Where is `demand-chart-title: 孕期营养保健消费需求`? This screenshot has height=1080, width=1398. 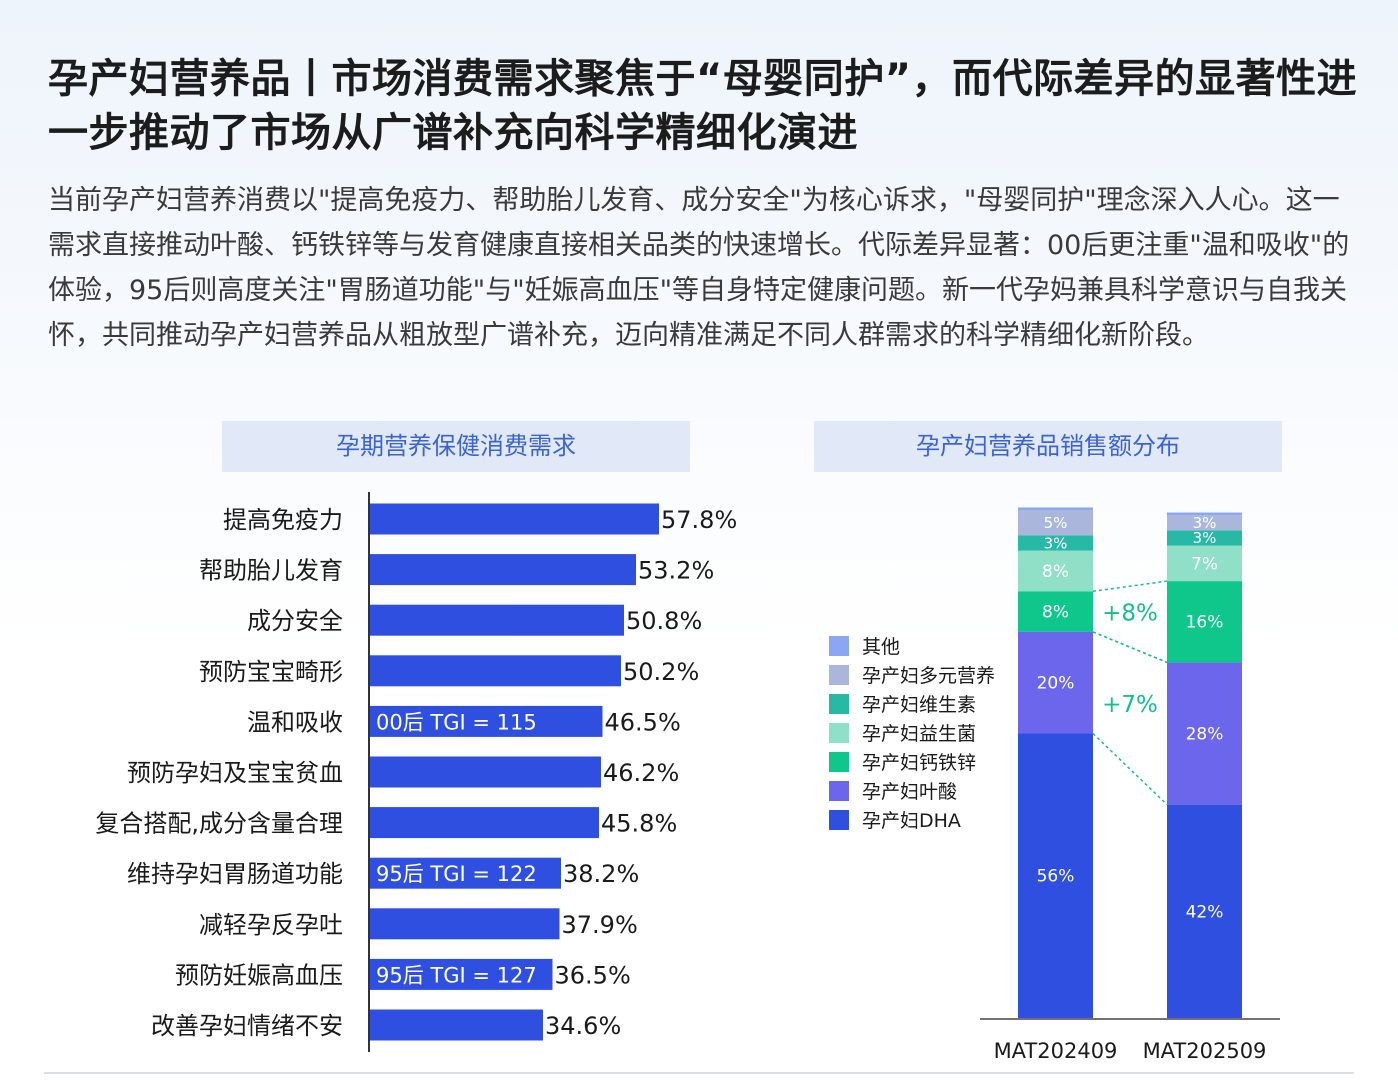 demand-chart-title: 孕期营养保健消费需求 is located at coordinates (456, 446).